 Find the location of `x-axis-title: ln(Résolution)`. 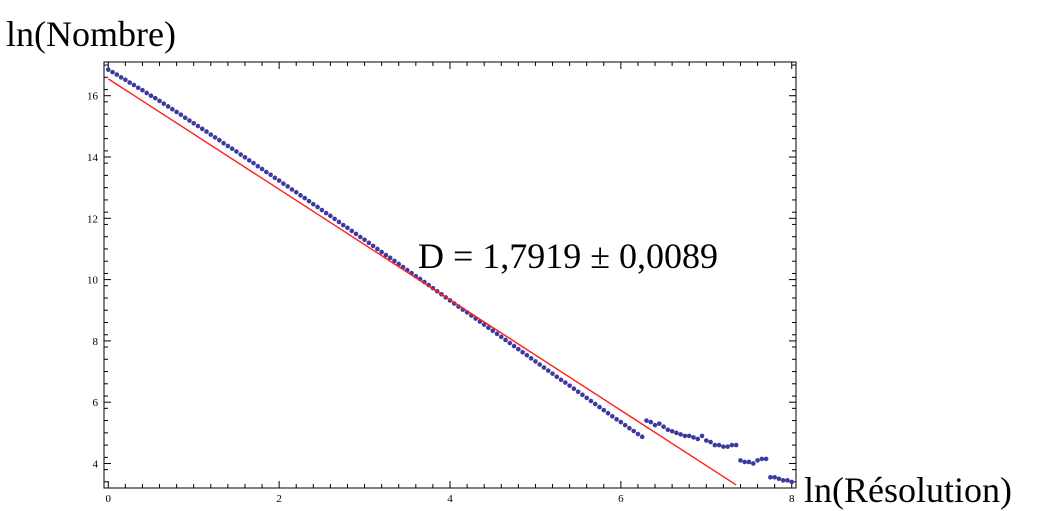

x-axis-title: ln(Résolution) is located at coordinates (908, 490).